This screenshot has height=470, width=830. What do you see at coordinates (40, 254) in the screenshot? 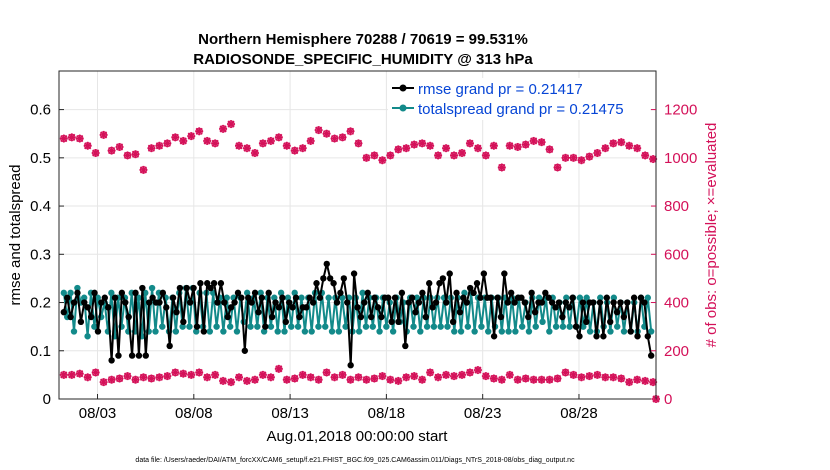
I see `y-left-tick-label: 0.3` at bounding box center [40, 254].